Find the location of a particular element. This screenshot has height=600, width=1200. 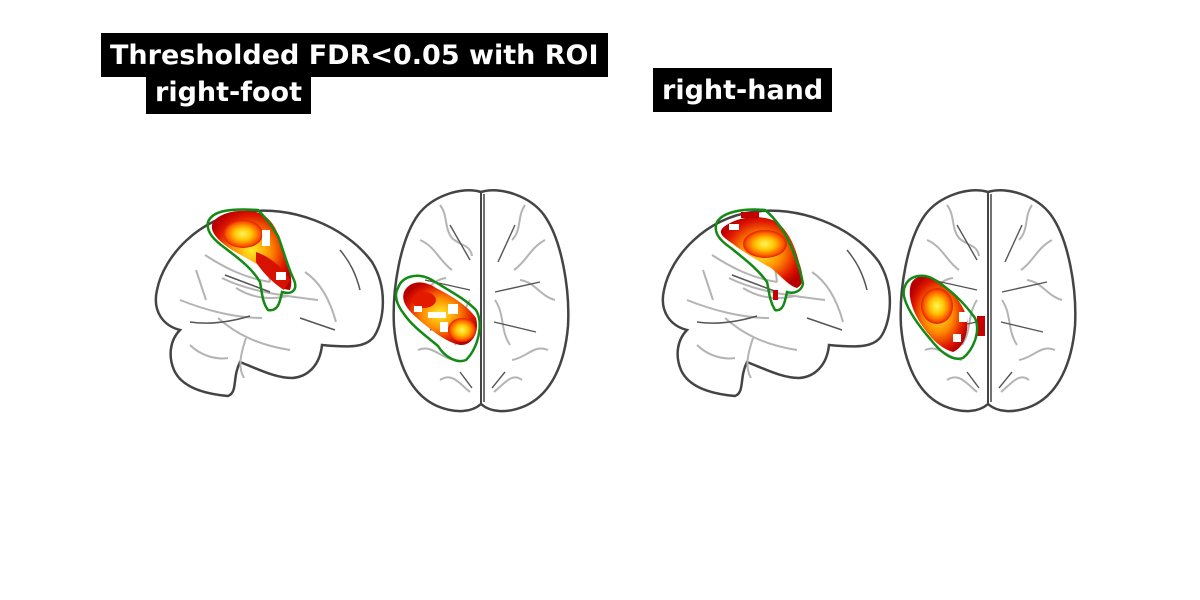

panel-label-right-hand: right-hand is located at coordinates (743, 90).